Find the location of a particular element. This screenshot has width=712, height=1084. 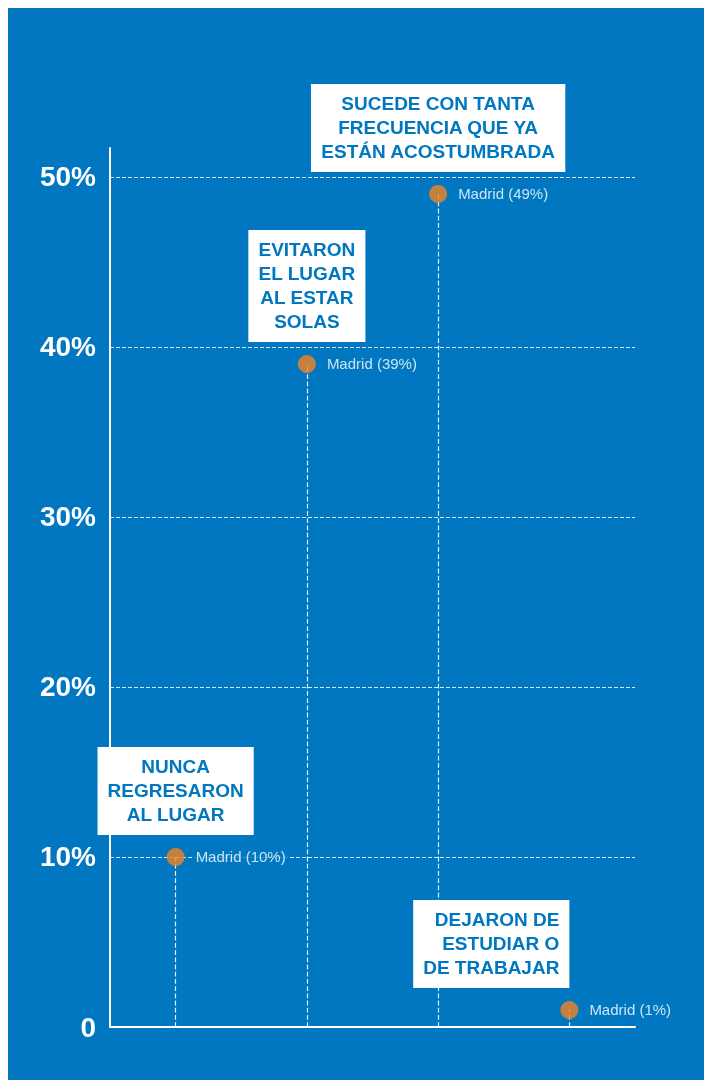

data-label: Madrid (1%) is located at coordinates (630, 1010).